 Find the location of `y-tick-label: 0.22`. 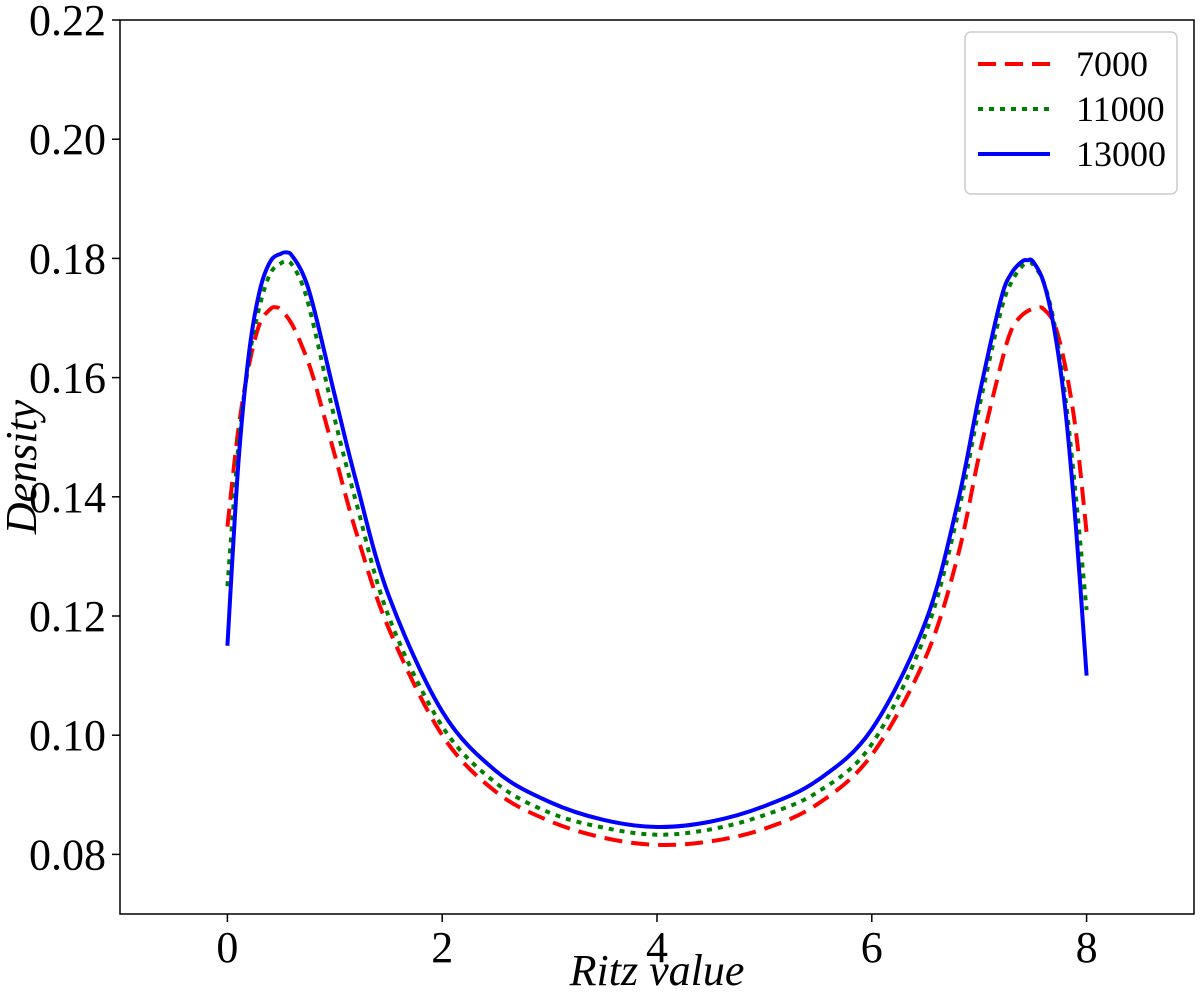

y-tick-label: 0.22 is located at coordinates (67, 22).